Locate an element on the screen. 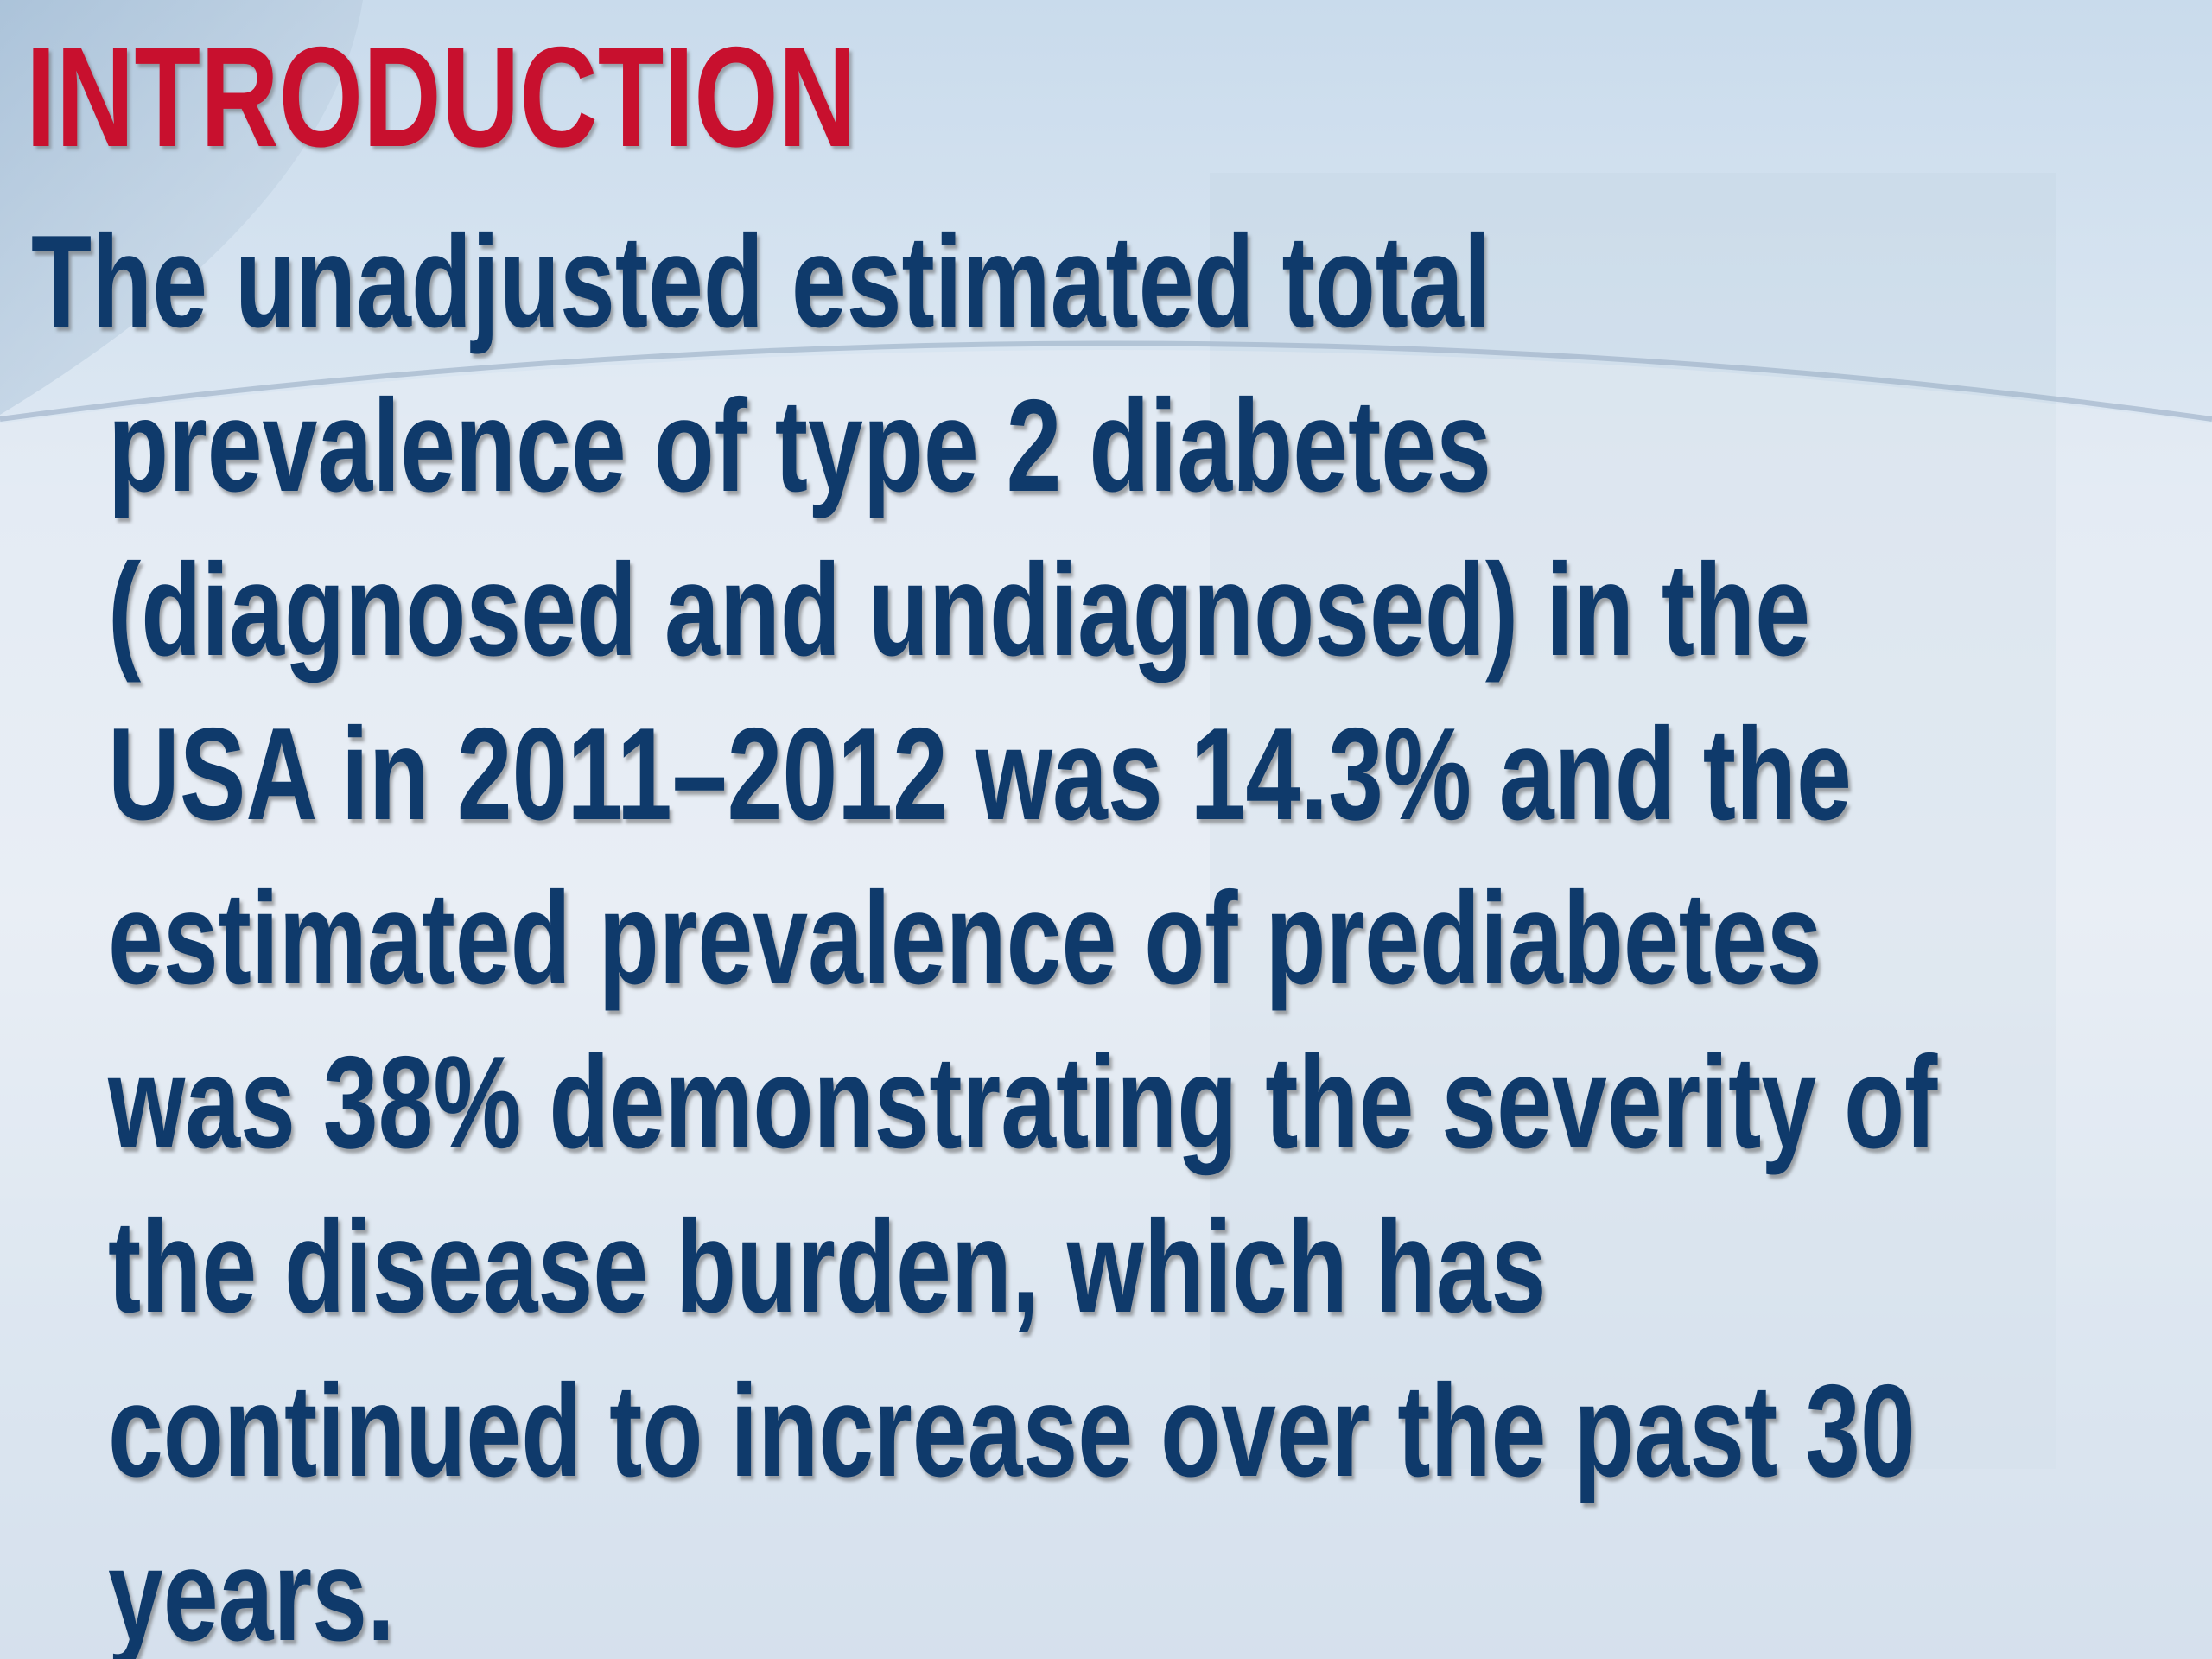 Image resolution: width=2212 pixels, height=1659 pixels. body-line: the disease burden, which has is located at coordinates (827, 1266).